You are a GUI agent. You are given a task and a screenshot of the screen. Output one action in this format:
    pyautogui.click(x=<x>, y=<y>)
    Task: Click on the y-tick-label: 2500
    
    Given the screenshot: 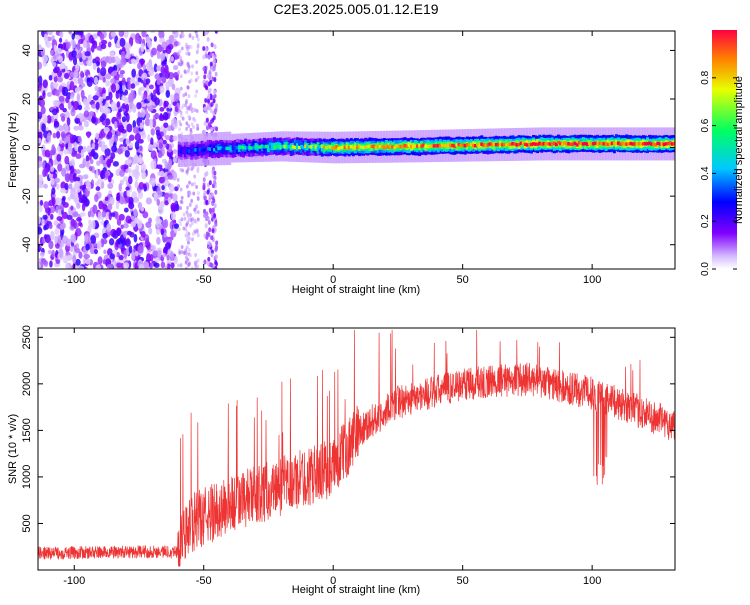 What is the action you would take?
    pyautogui.click(x=27, y=337)
    